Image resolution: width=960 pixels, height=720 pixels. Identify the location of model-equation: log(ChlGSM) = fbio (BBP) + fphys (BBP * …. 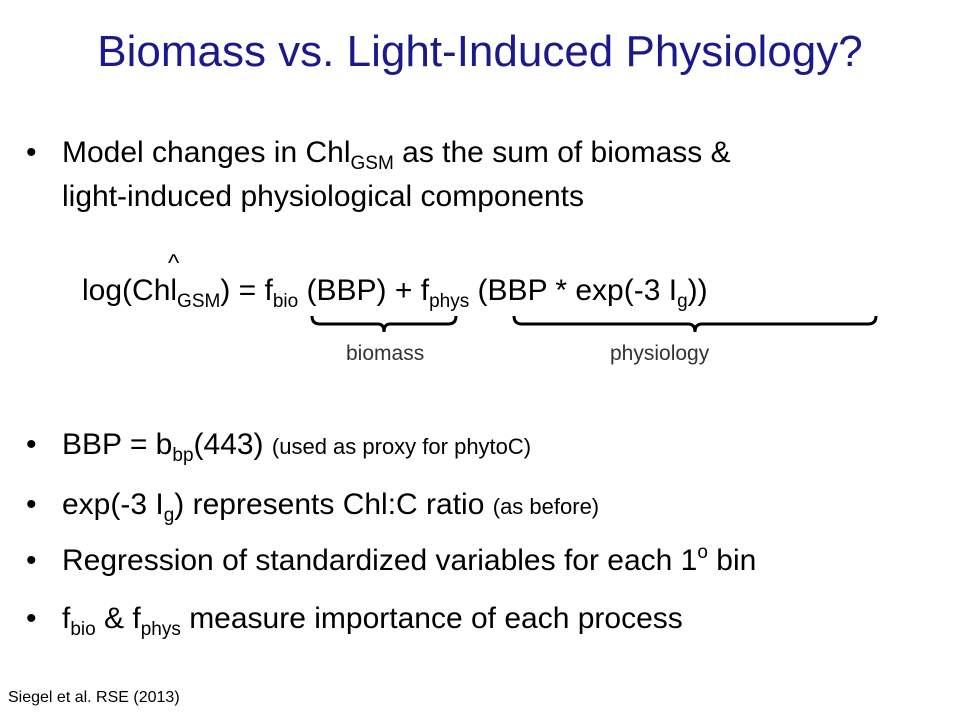
(395, 293).